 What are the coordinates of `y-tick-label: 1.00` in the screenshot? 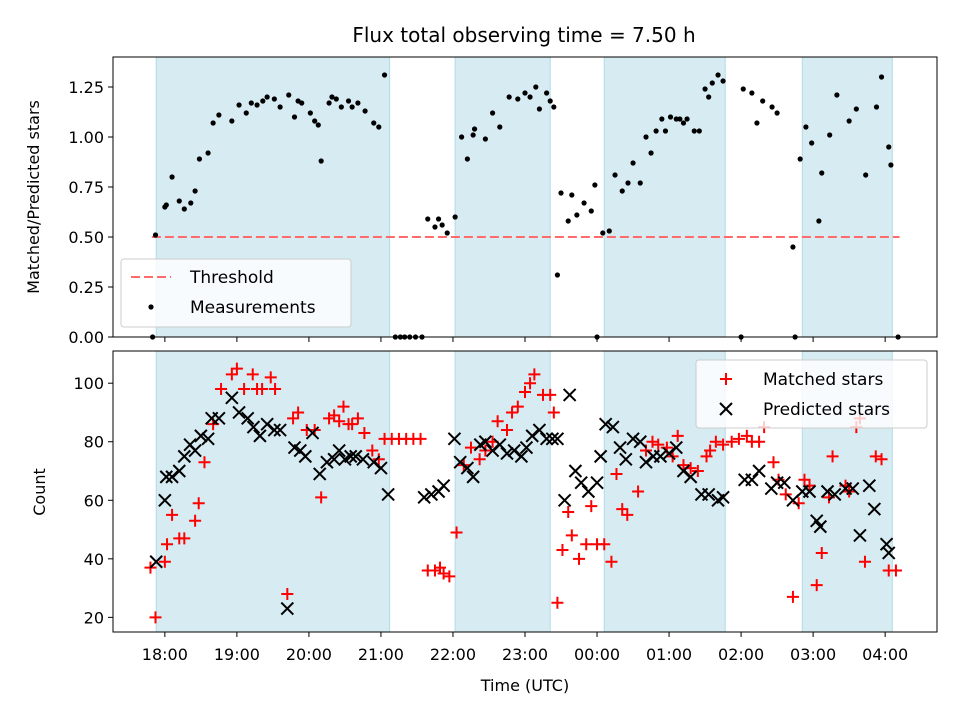 It's located at (86, 137).